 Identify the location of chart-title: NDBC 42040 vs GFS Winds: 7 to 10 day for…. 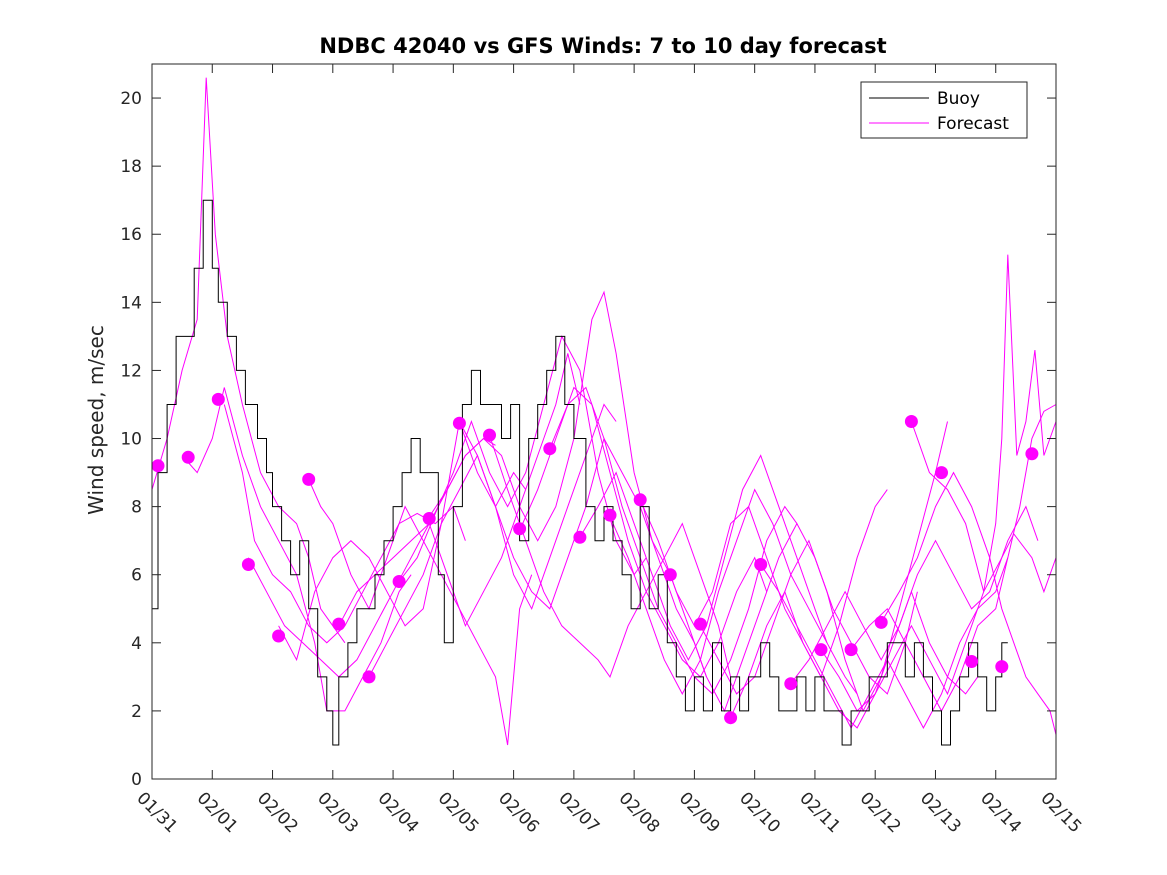
(602, 46).